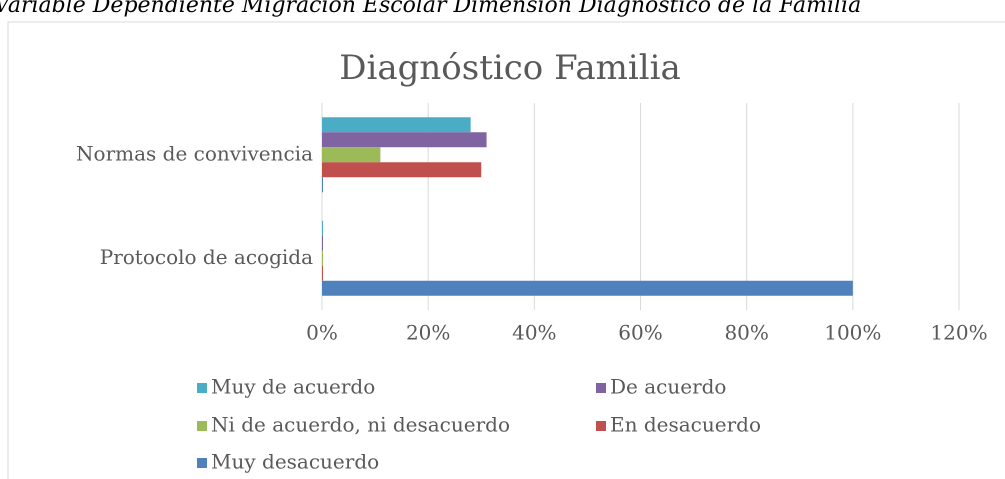  Describe the element at coordinates (668, 387) in the screenshot. I see `legend-label: De acuerdo` at that location.